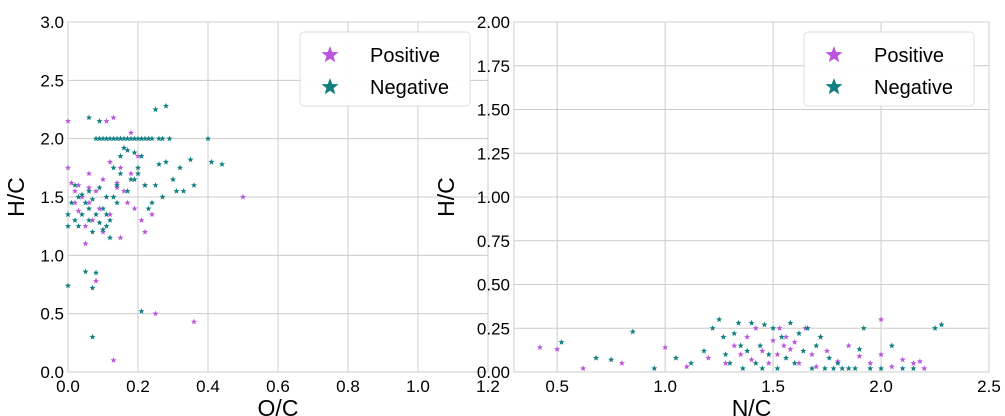 The height and width of the screenshot is (416, 1005). What do you see at coordinates (409, 88) in the screenshot?
I see `legend-label: Negative` at bounding box center [409, 88].